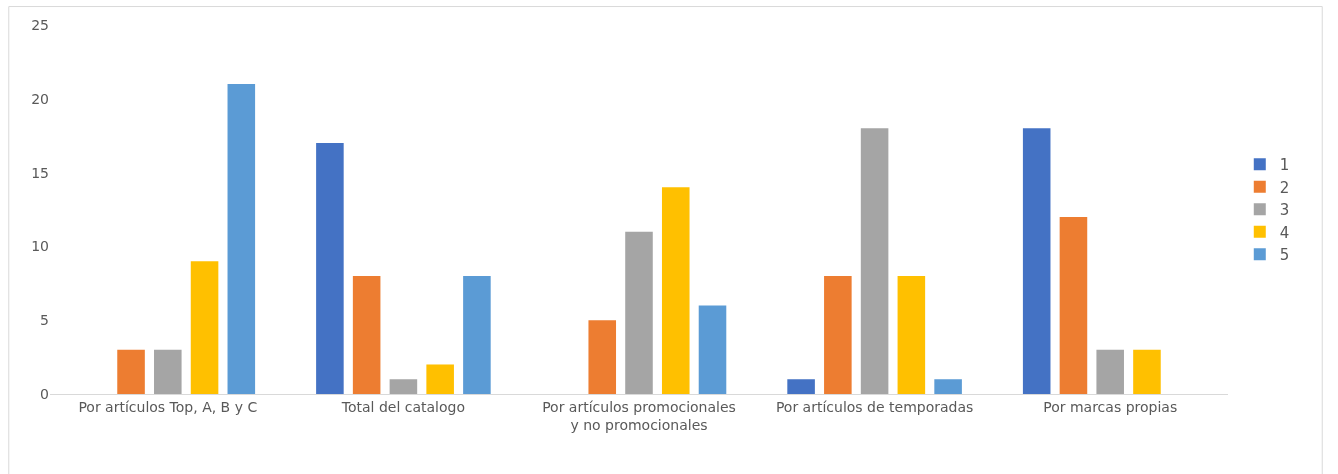 The width and height of the screenshot is (1338, 474). Describe the element at coordinates (44, 320) in the screenshot. I see `y-tick-label: 5` at that location.